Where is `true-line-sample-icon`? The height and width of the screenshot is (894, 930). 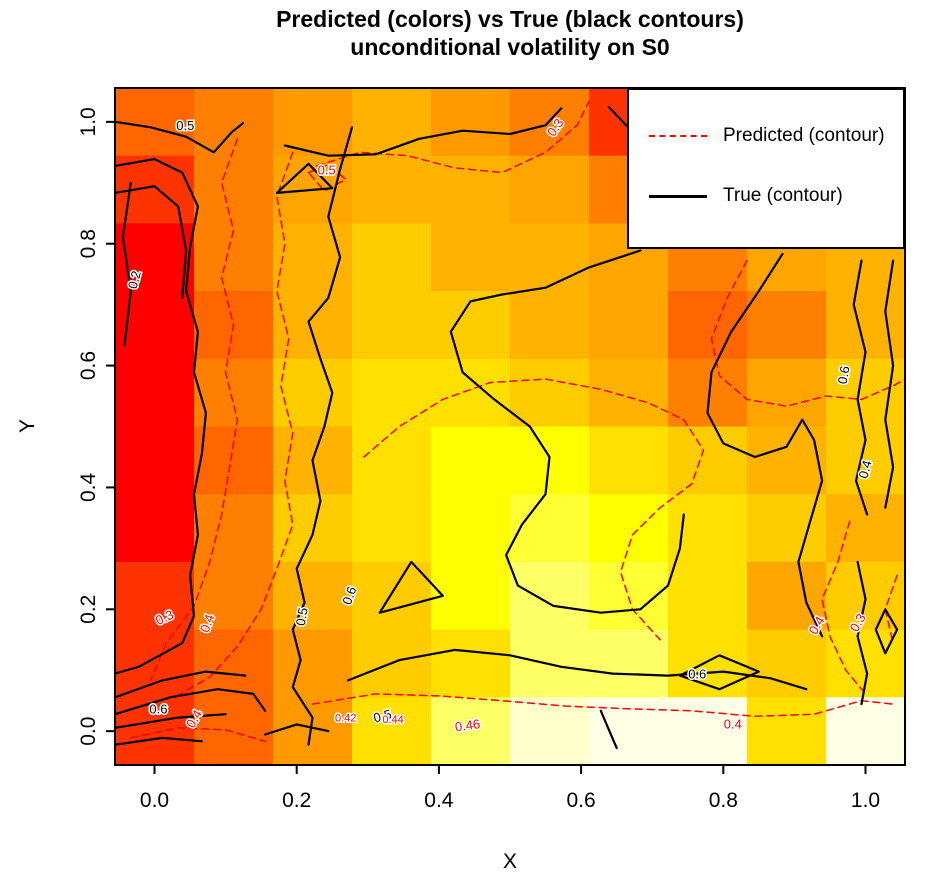
true-line-sample-icon is located at coordinates (678, 196).